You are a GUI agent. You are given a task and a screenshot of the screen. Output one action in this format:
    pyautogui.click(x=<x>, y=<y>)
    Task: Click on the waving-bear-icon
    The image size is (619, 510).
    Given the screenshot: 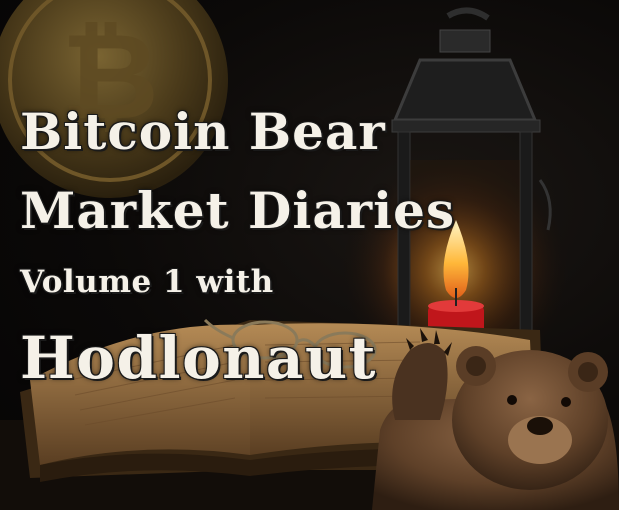 What is the action you would take?
    pyautogui.click(x=495, y=419)
    